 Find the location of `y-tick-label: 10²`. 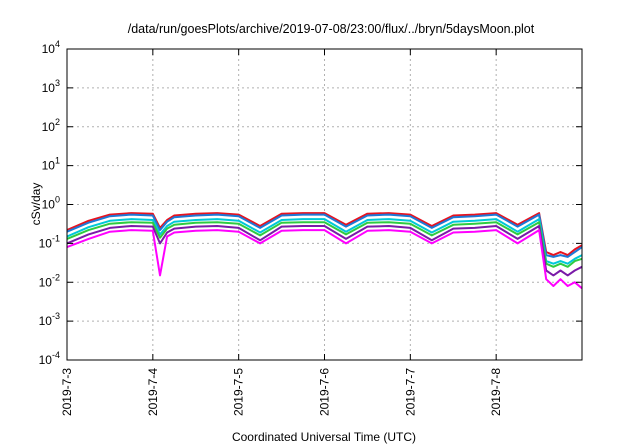

y-tick-label: 10² is located at coordinates (51, 125).